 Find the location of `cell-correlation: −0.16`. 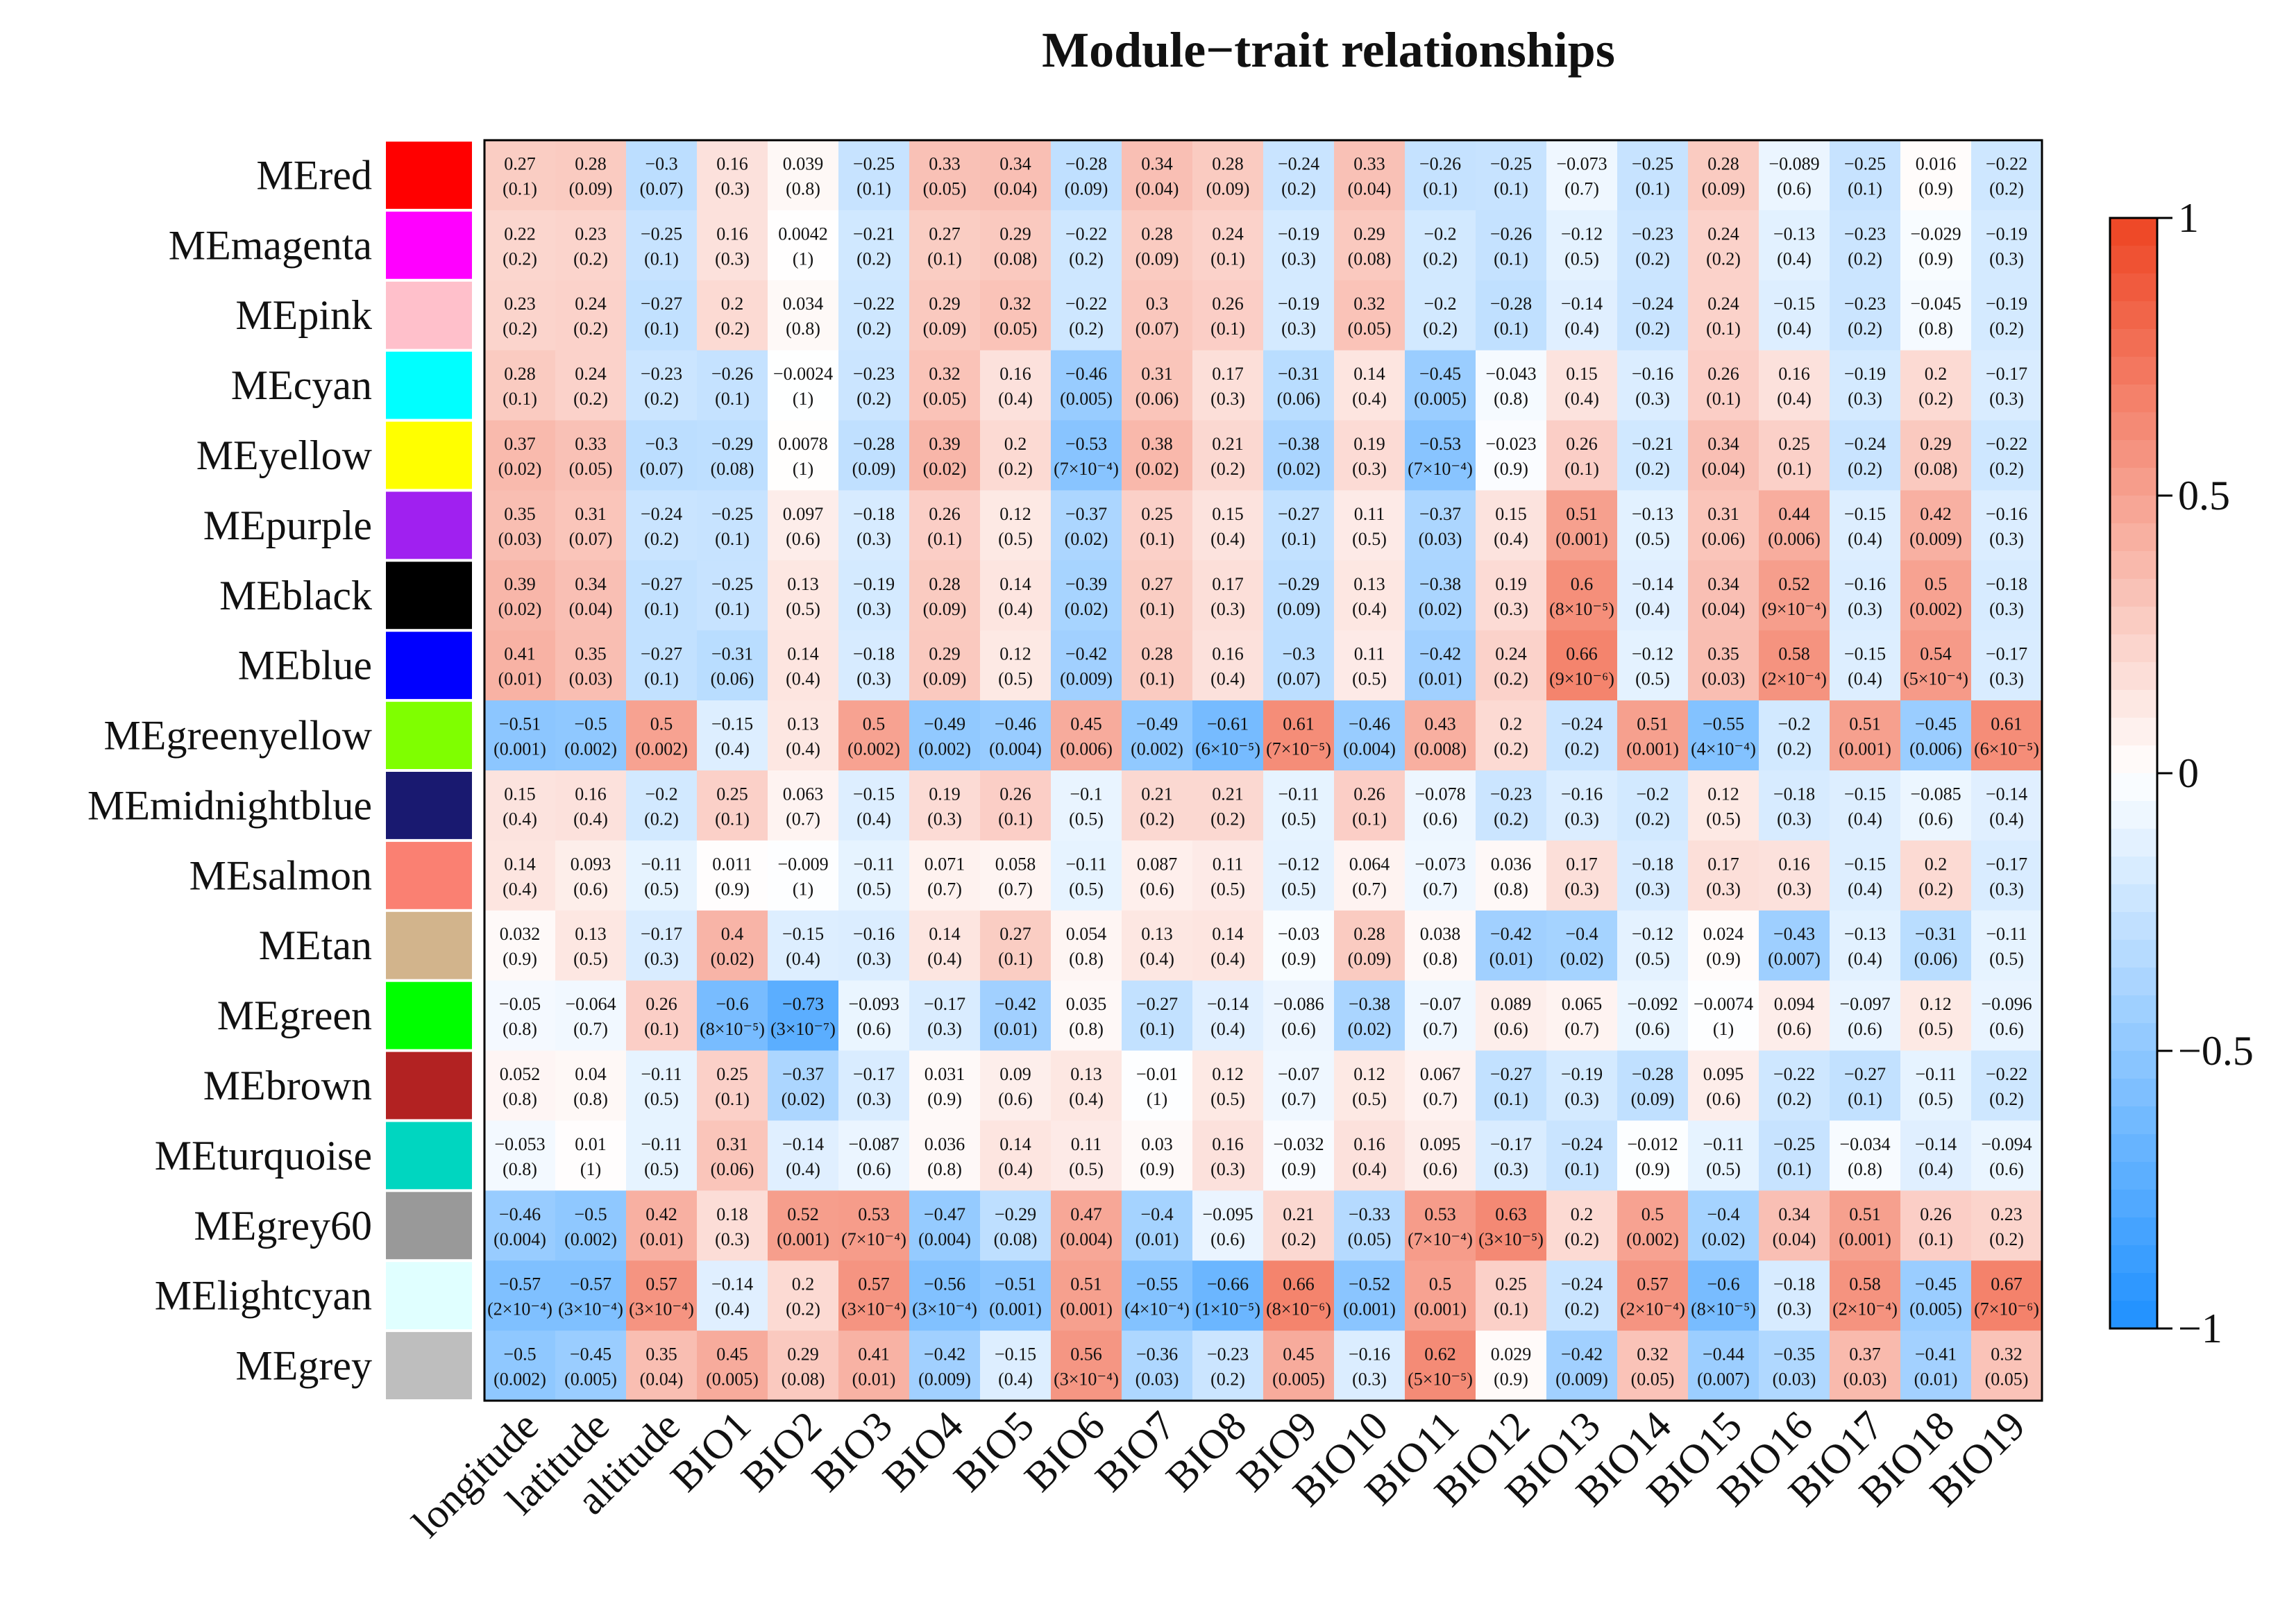

cell-correlation: −0.16 is located at coordinates (1865, 584).